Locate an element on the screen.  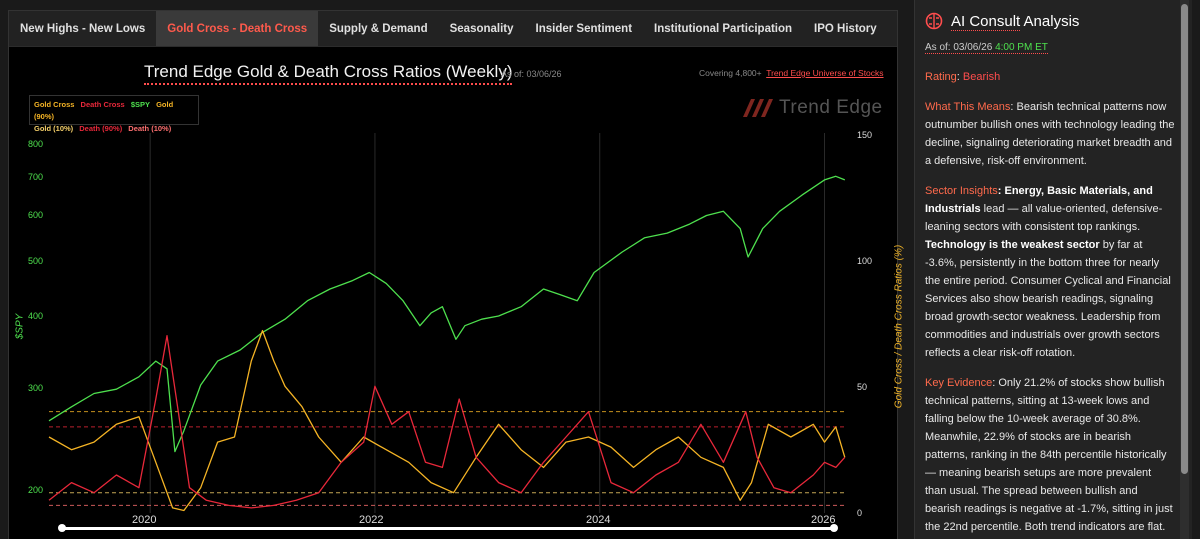
consult-as-of-date: As of: 03/06/26 is located at coordinates (960, 47).